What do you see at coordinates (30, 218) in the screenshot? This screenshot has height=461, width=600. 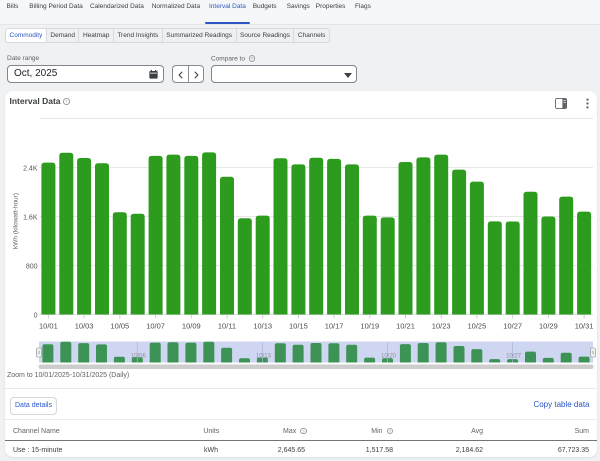 I see `svg-text: 1.6K` at bounding box center [30, 218].